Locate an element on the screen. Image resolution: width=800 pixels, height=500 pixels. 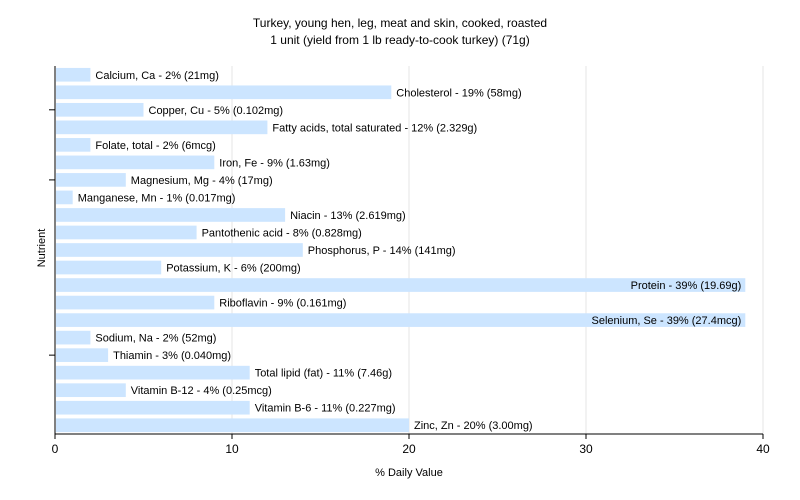
x-tick-label-2: 20 is located at coordinates (409, 449).